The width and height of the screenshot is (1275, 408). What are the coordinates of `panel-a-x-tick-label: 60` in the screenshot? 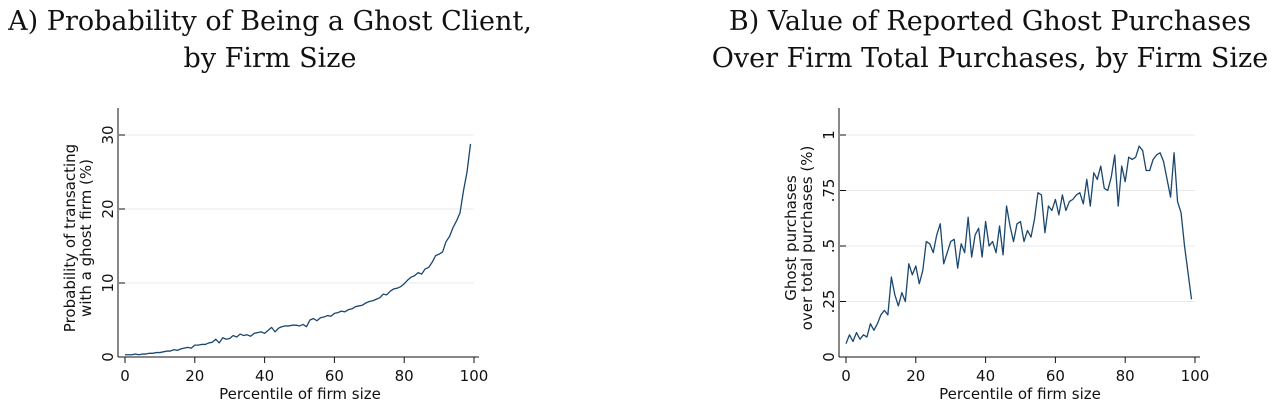 It's located at (334, 376).